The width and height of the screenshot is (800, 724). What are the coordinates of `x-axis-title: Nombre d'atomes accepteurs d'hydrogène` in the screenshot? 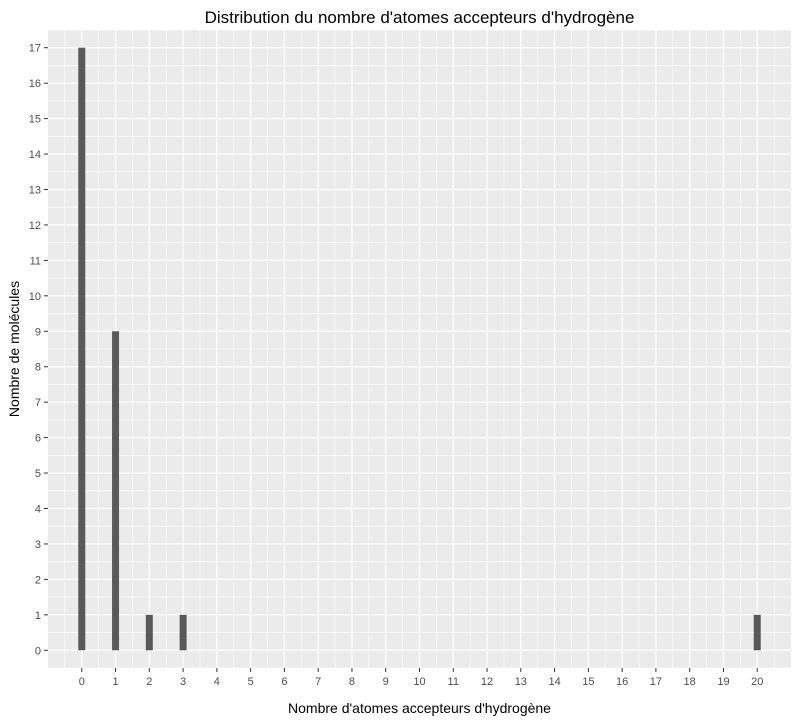 It's located at (419, 708).